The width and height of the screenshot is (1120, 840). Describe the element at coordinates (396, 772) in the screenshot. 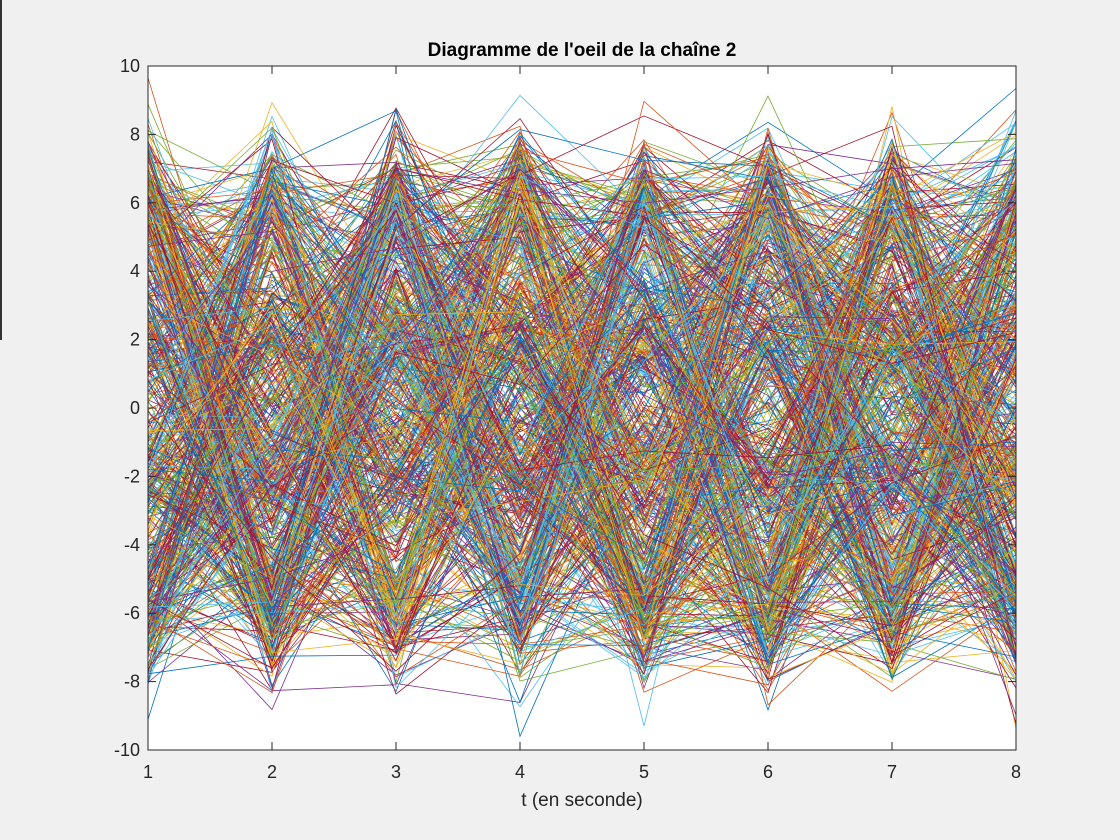

I see `x-tick-label: 3` at that location.